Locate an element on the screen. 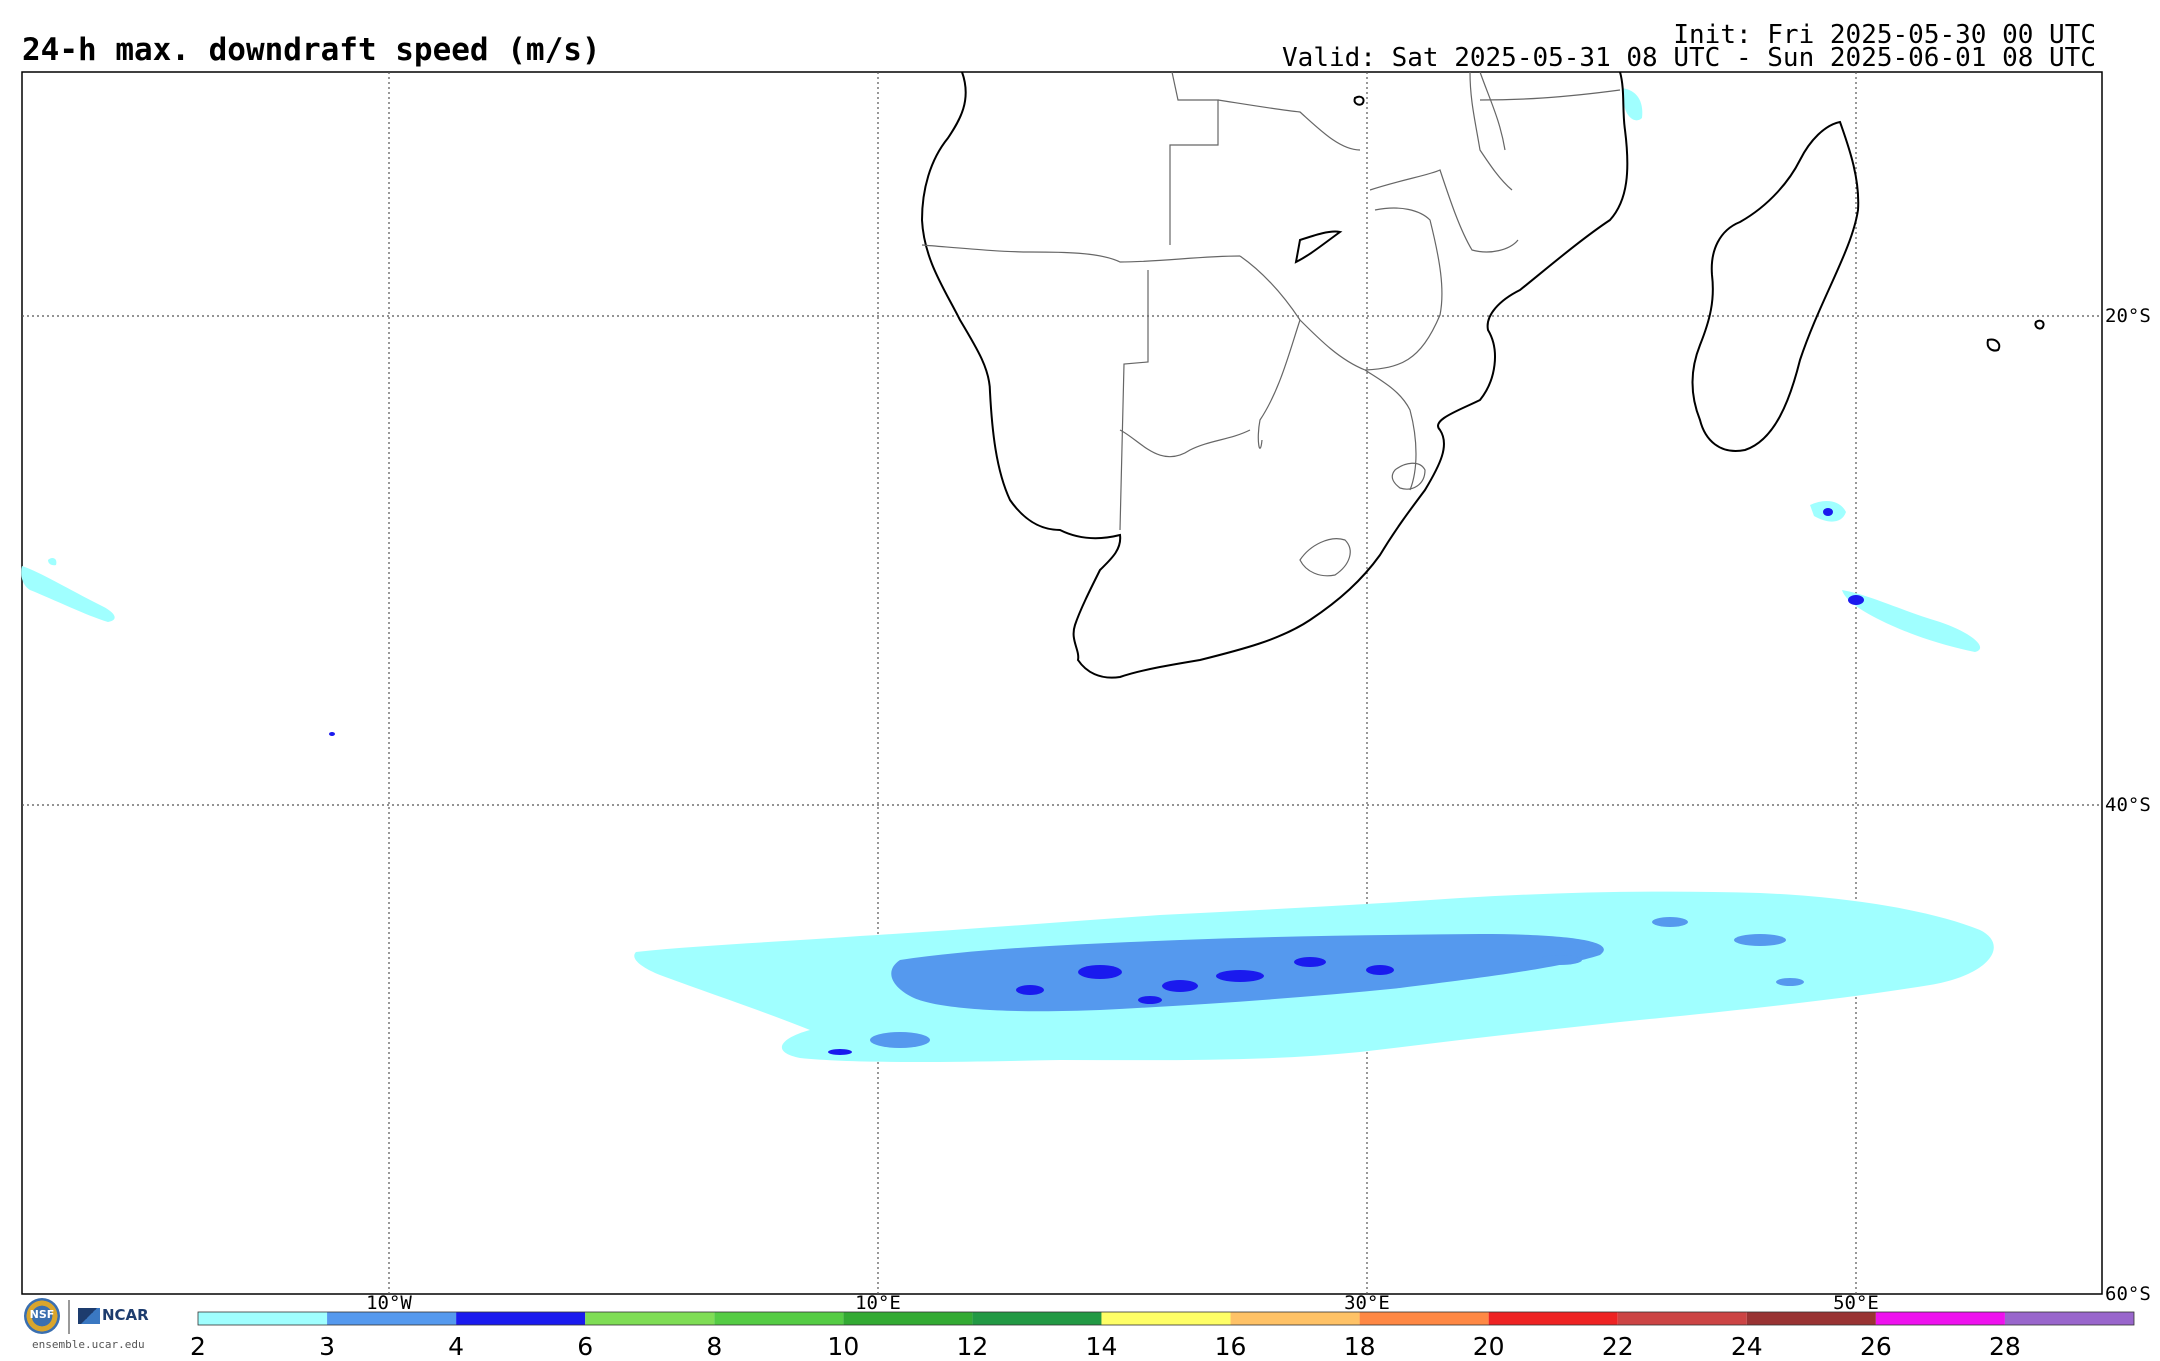  country-borders is located at coordinates (1271, 324).